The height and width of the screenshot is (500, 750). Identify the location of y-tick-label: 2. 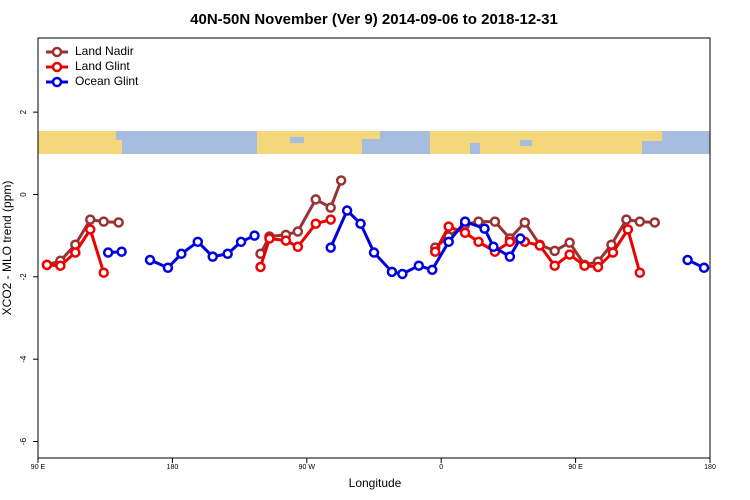
(23, 111).